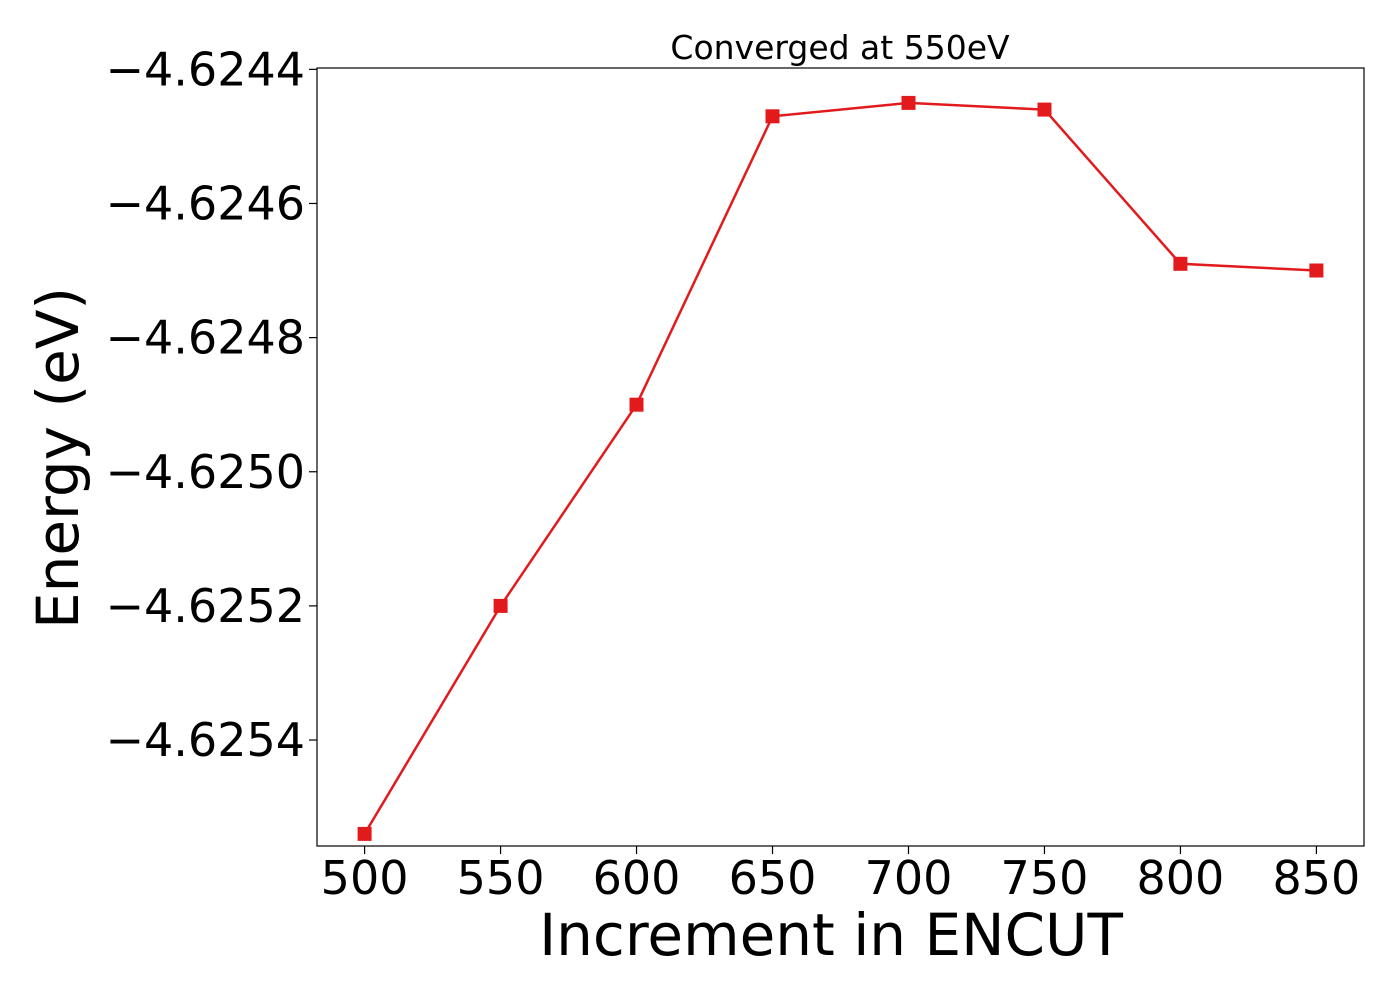 The height and width of the screenshot is (1000, 1400). Describe the element at coordinates (840, 47) in the screenshot. I see `chart-title: Converged at 550eV` at that location.